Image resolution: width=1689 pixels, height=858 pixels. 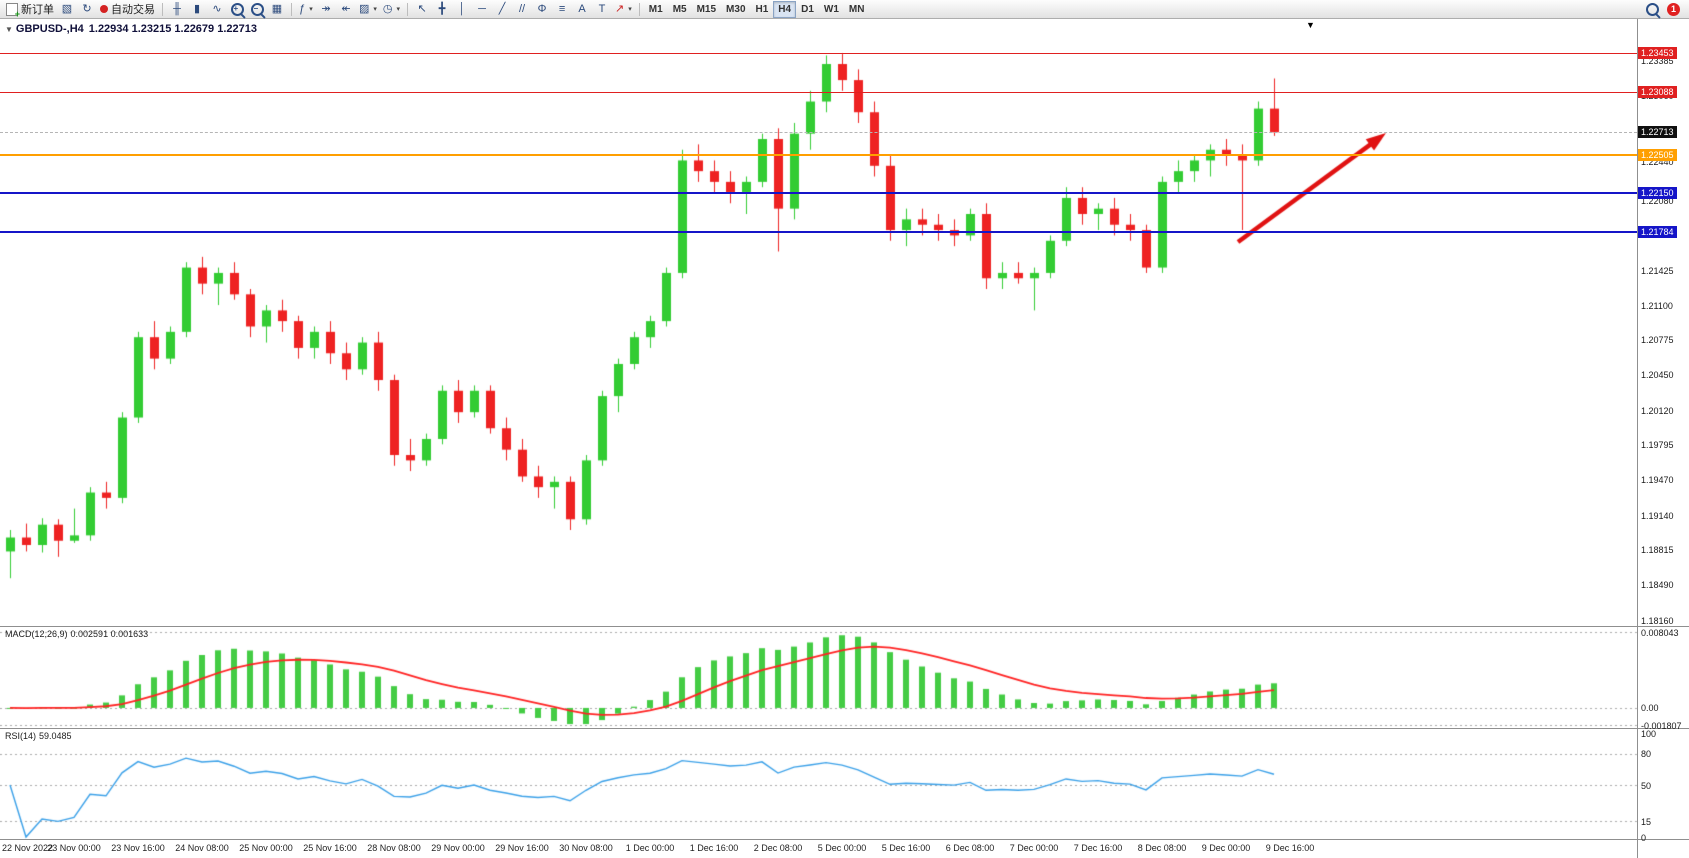 I want to click on crosshair-button: ╋, so click(x=442, y=9).